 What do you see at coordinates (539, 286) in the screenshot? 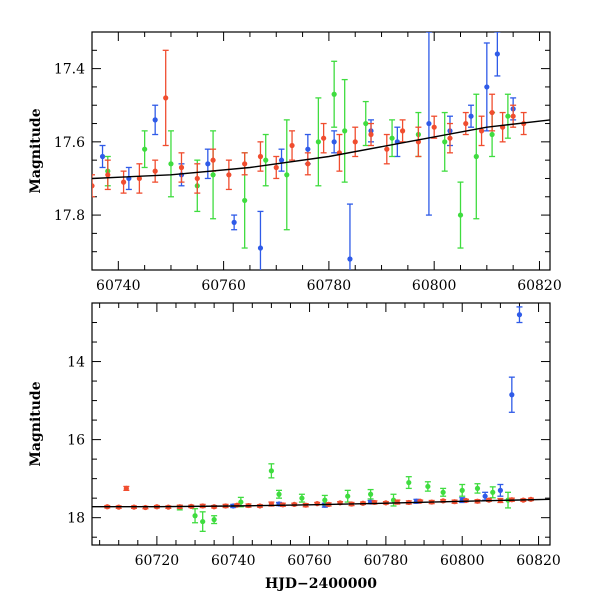
I see `x-tick-label: 60820` at bounding box center [539, 286].